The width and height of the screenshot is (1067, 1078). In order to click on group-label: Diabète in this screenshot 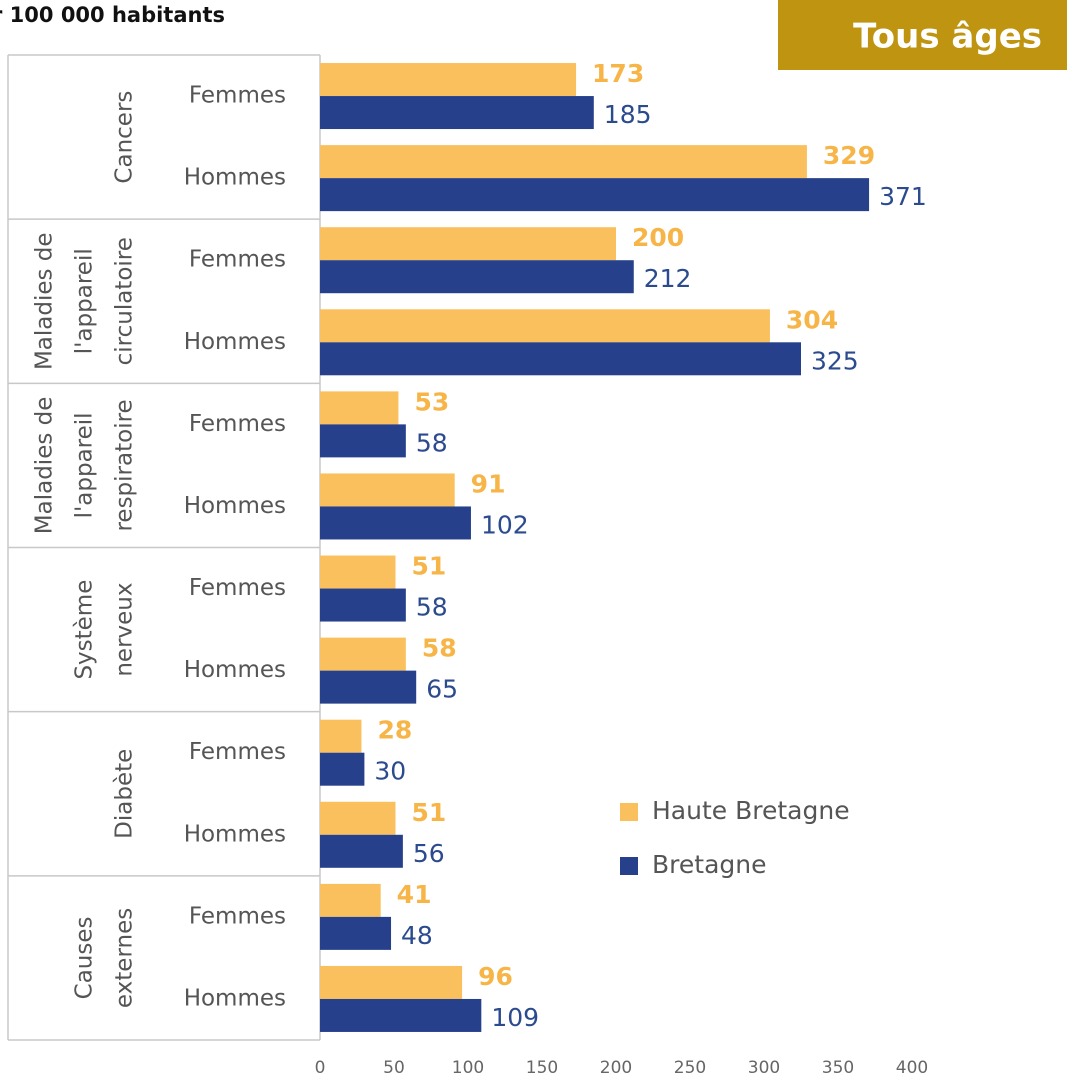, I will do `click(125, 794)`.